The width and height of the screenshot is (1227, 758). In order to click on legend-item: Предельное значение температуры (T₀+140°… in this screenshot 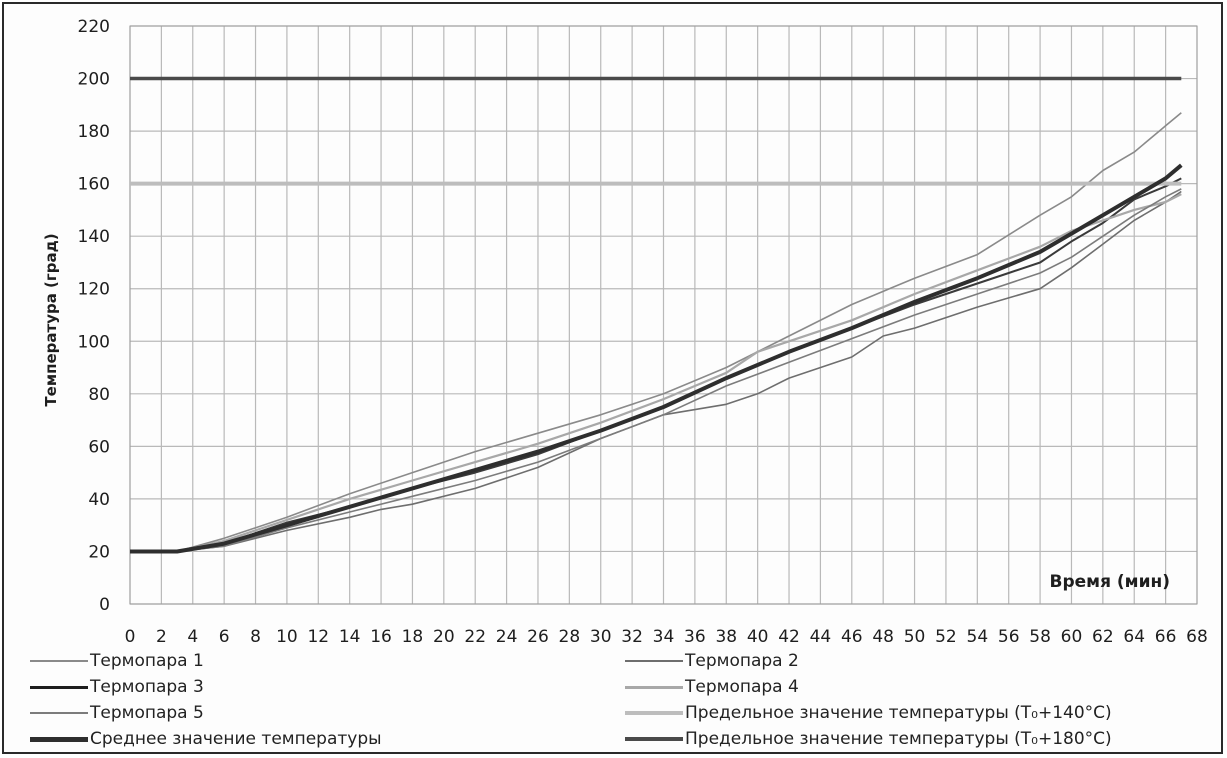, I will do `click(868, 713)`.